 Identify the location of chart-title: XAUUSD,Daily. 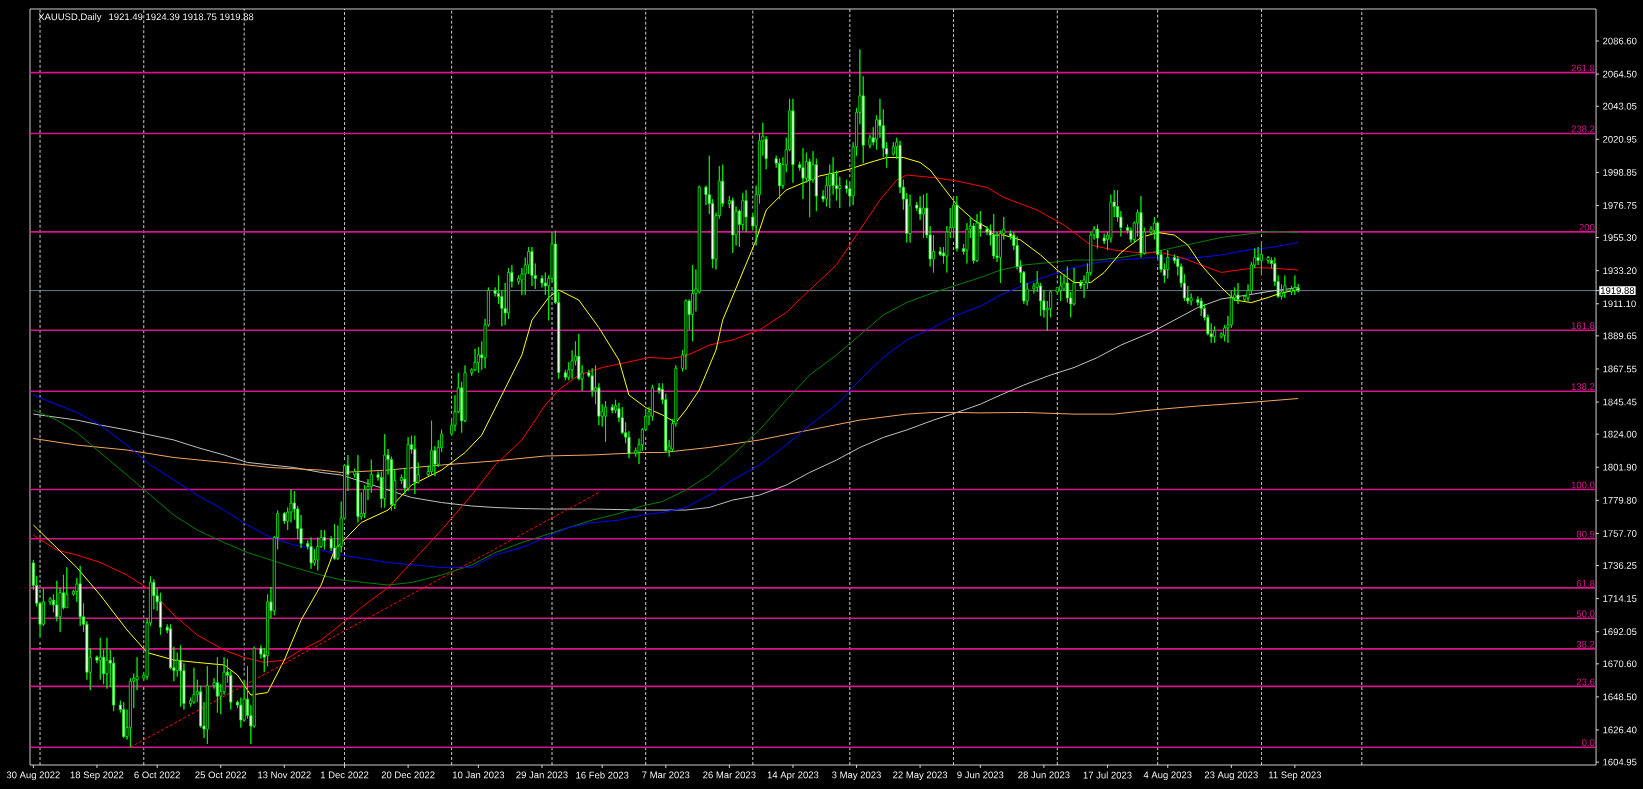
(70, 18).